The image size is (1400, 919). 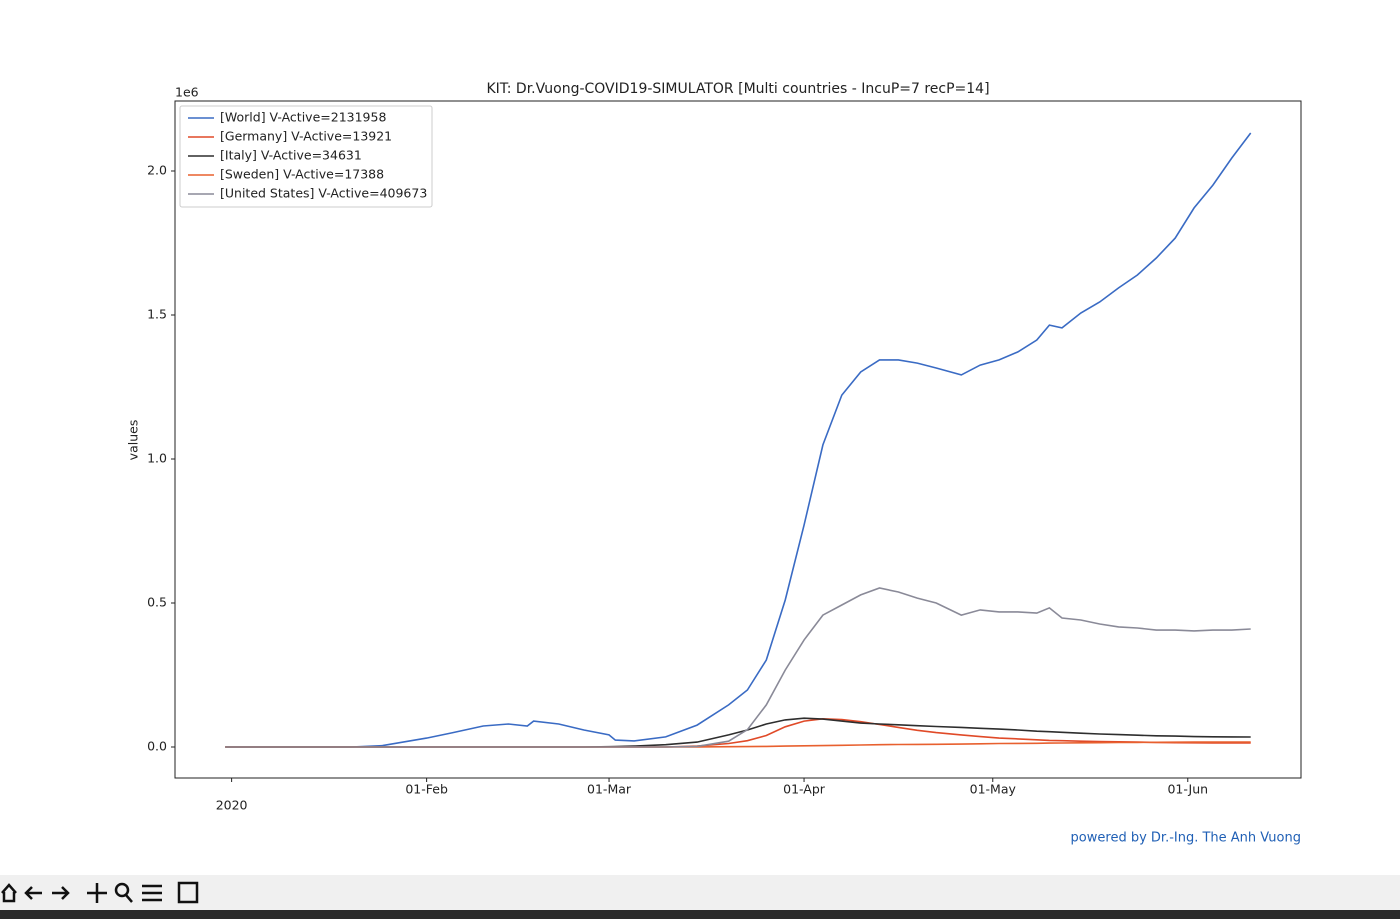 What do you see at coordinates (804, 789) in the screenshot?
I see `x-tick-label: 01-Apr` at bounding box center [804, 789].